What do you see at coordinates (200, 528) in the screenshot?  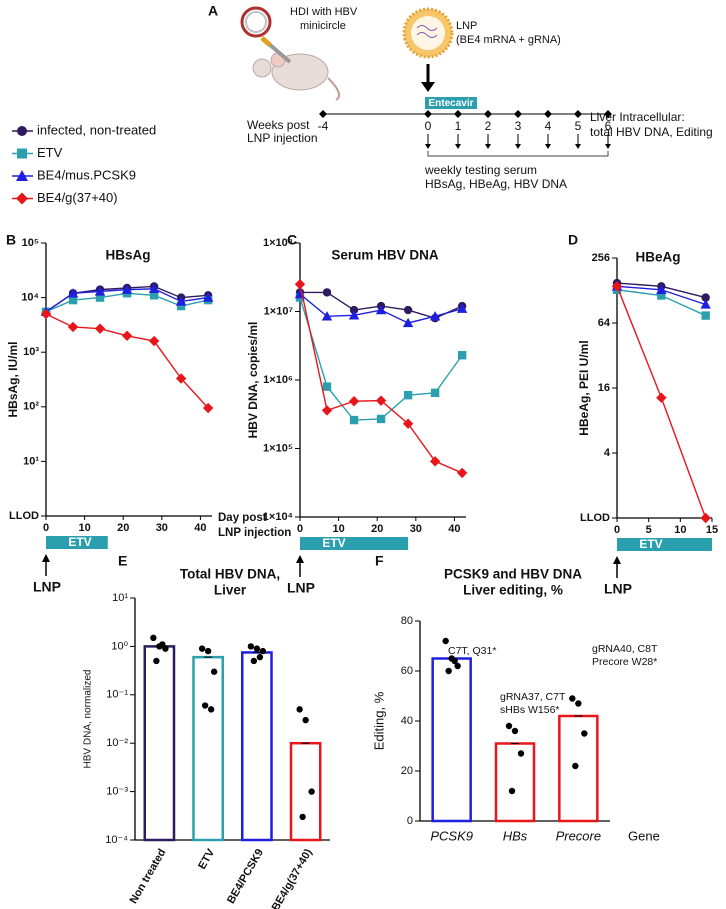 I see `x-tick-label: 40` at bounding box center [200, 528].